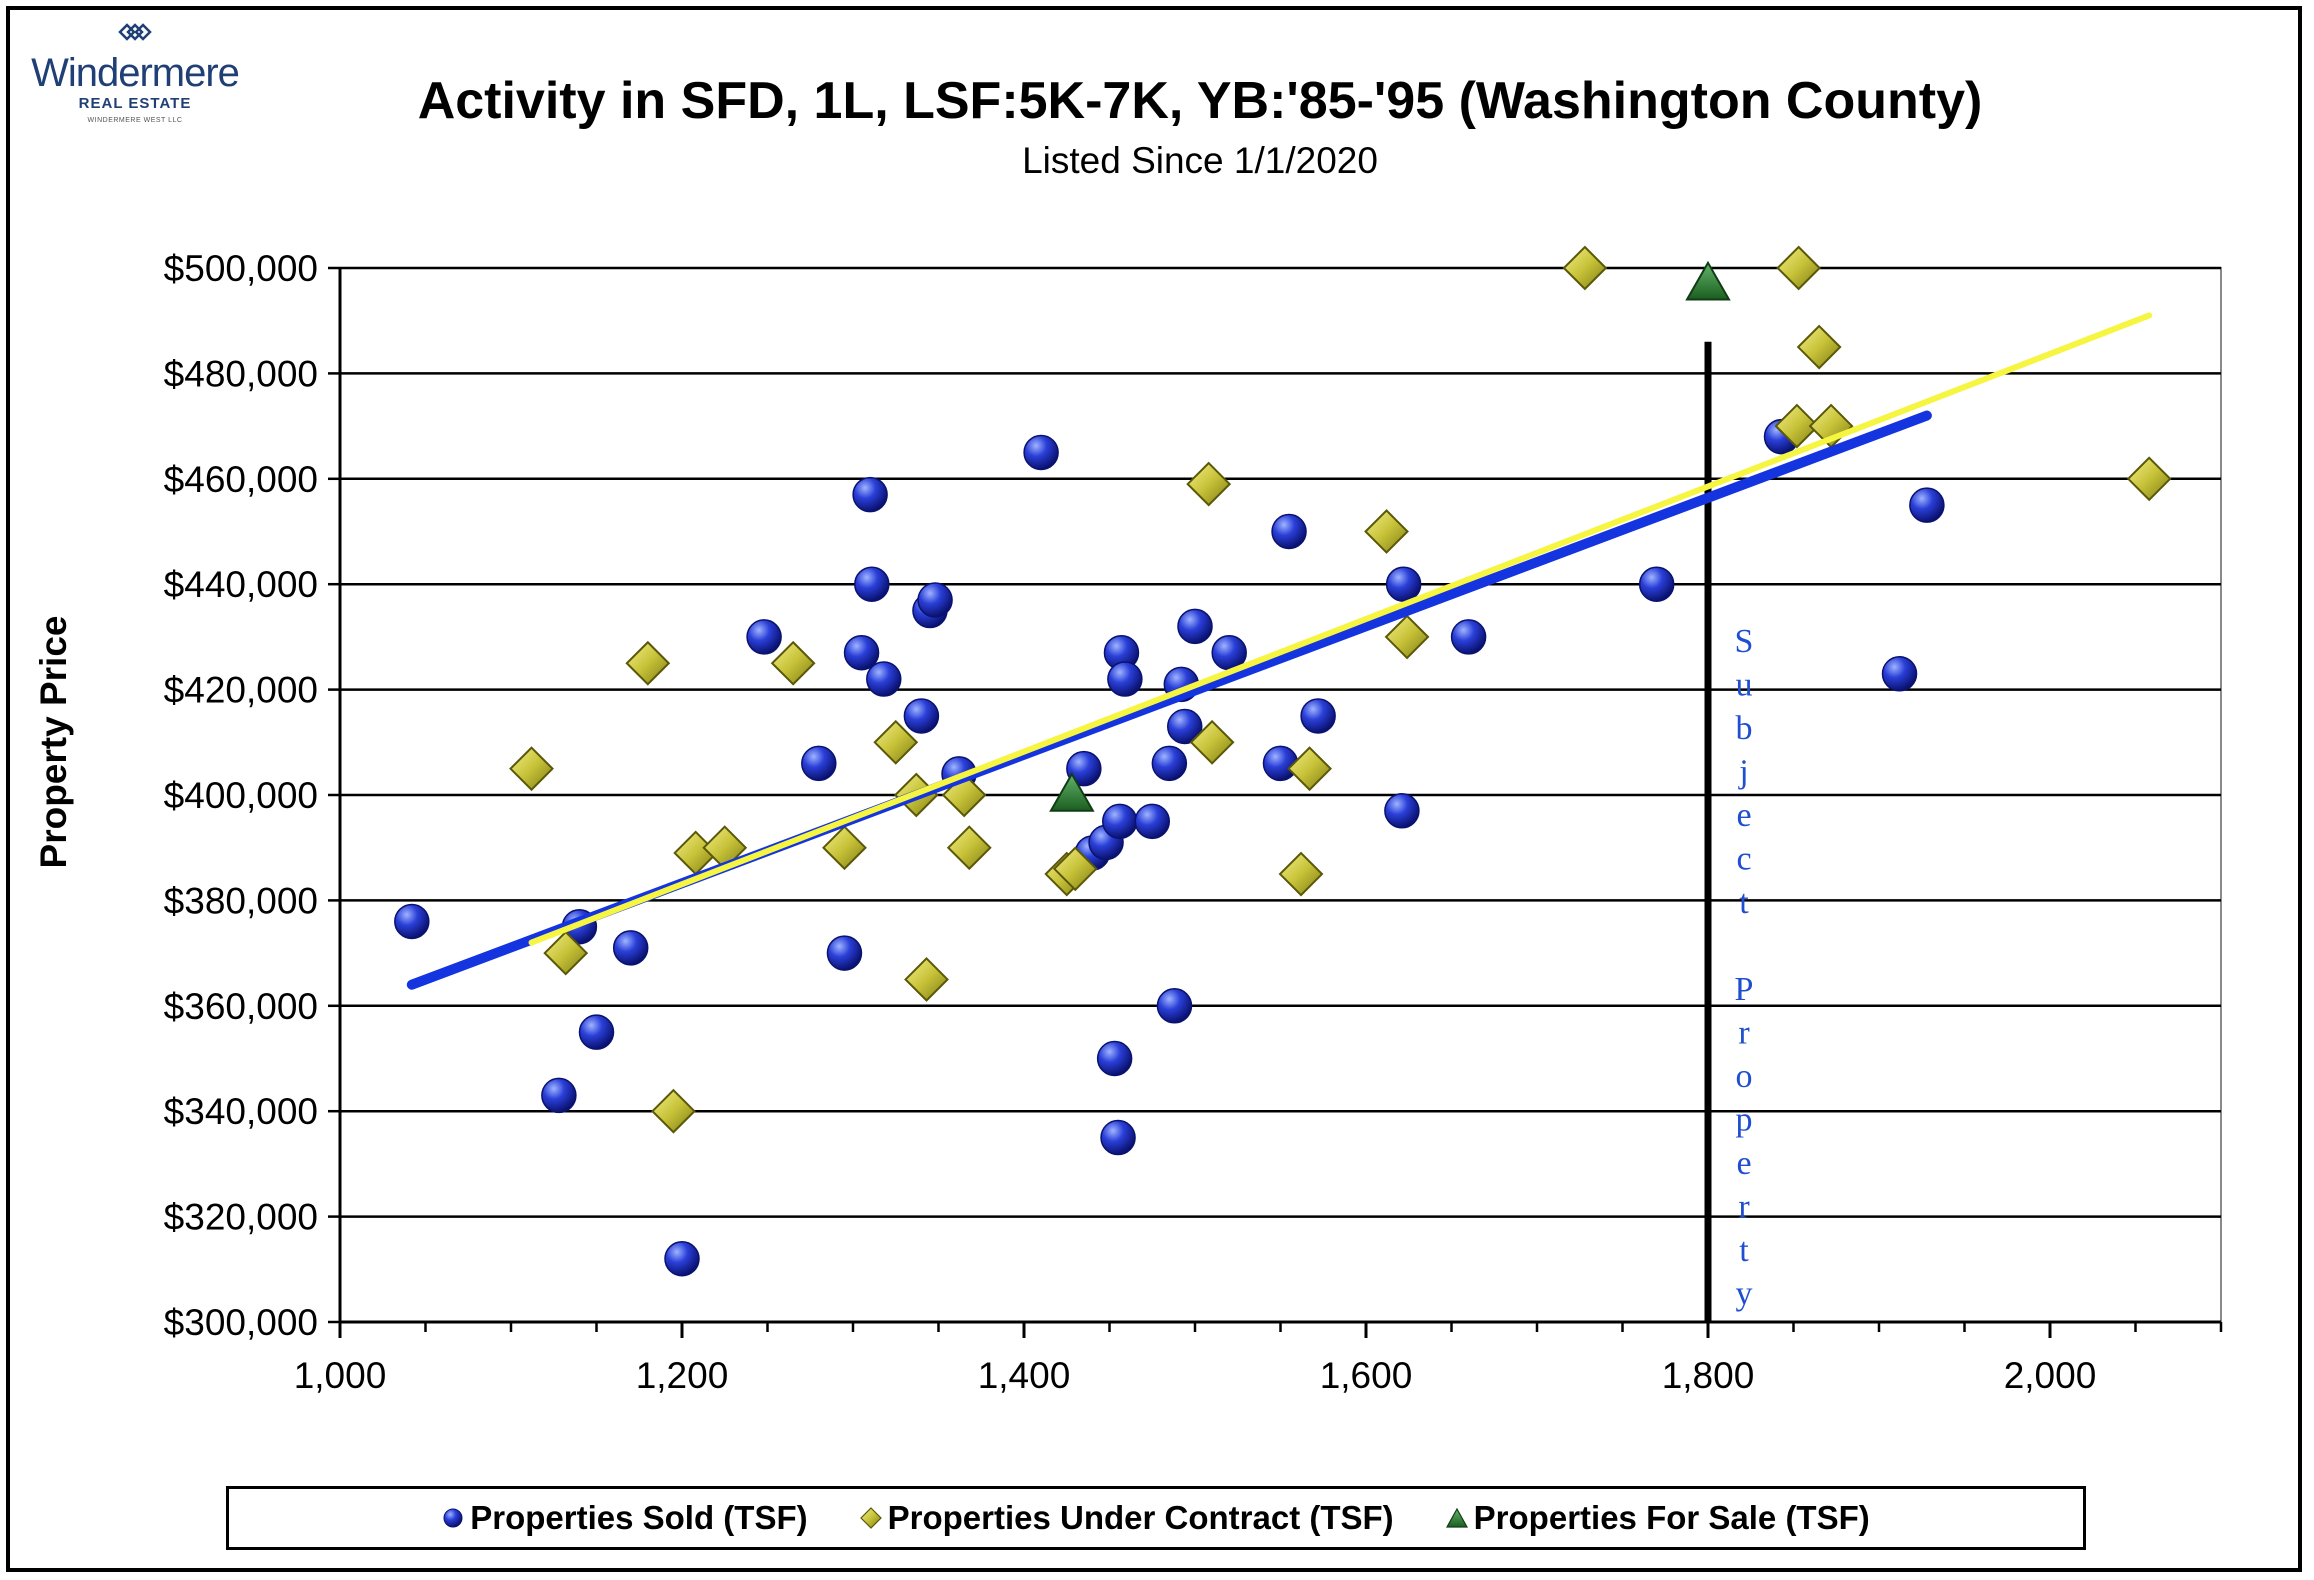  Describe the element at coordinates (2050, 1375) in the screenshot. I see `x-tick-label: 2,000` at that location.